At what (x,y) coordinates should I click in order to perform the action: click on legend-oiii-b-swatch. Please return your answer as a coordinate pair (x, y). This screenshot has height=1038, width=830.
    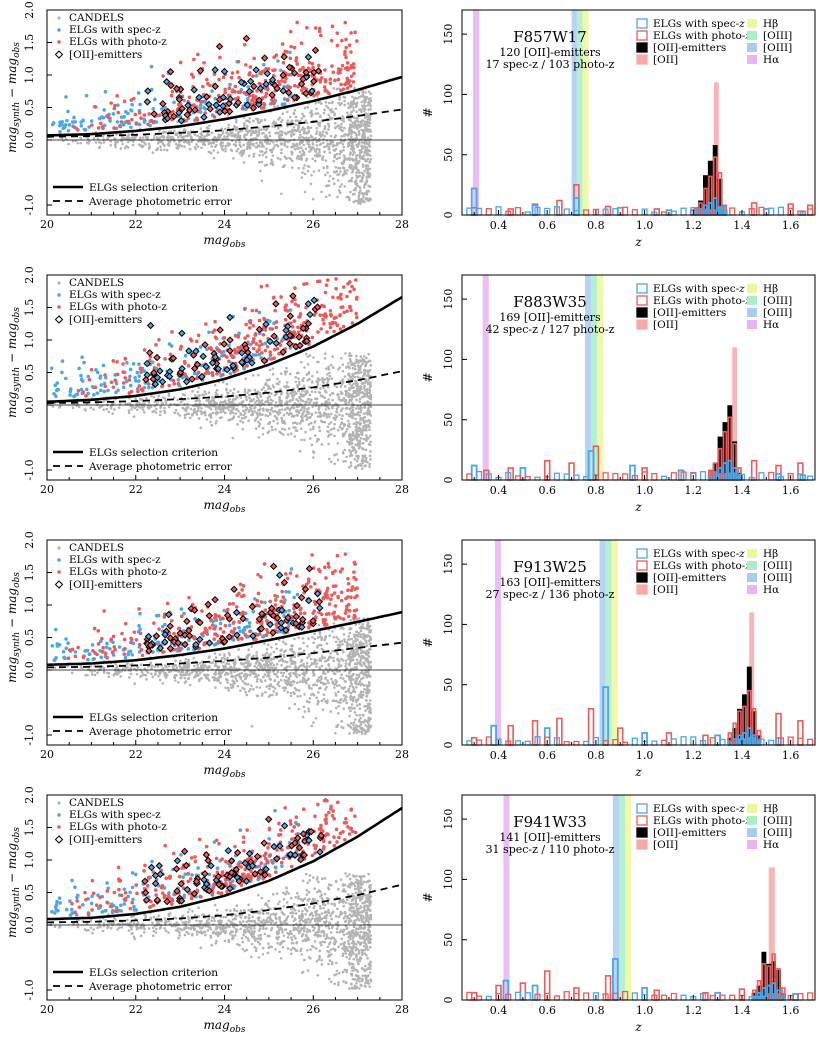
    Looking at the image, I should click on (752, 312).